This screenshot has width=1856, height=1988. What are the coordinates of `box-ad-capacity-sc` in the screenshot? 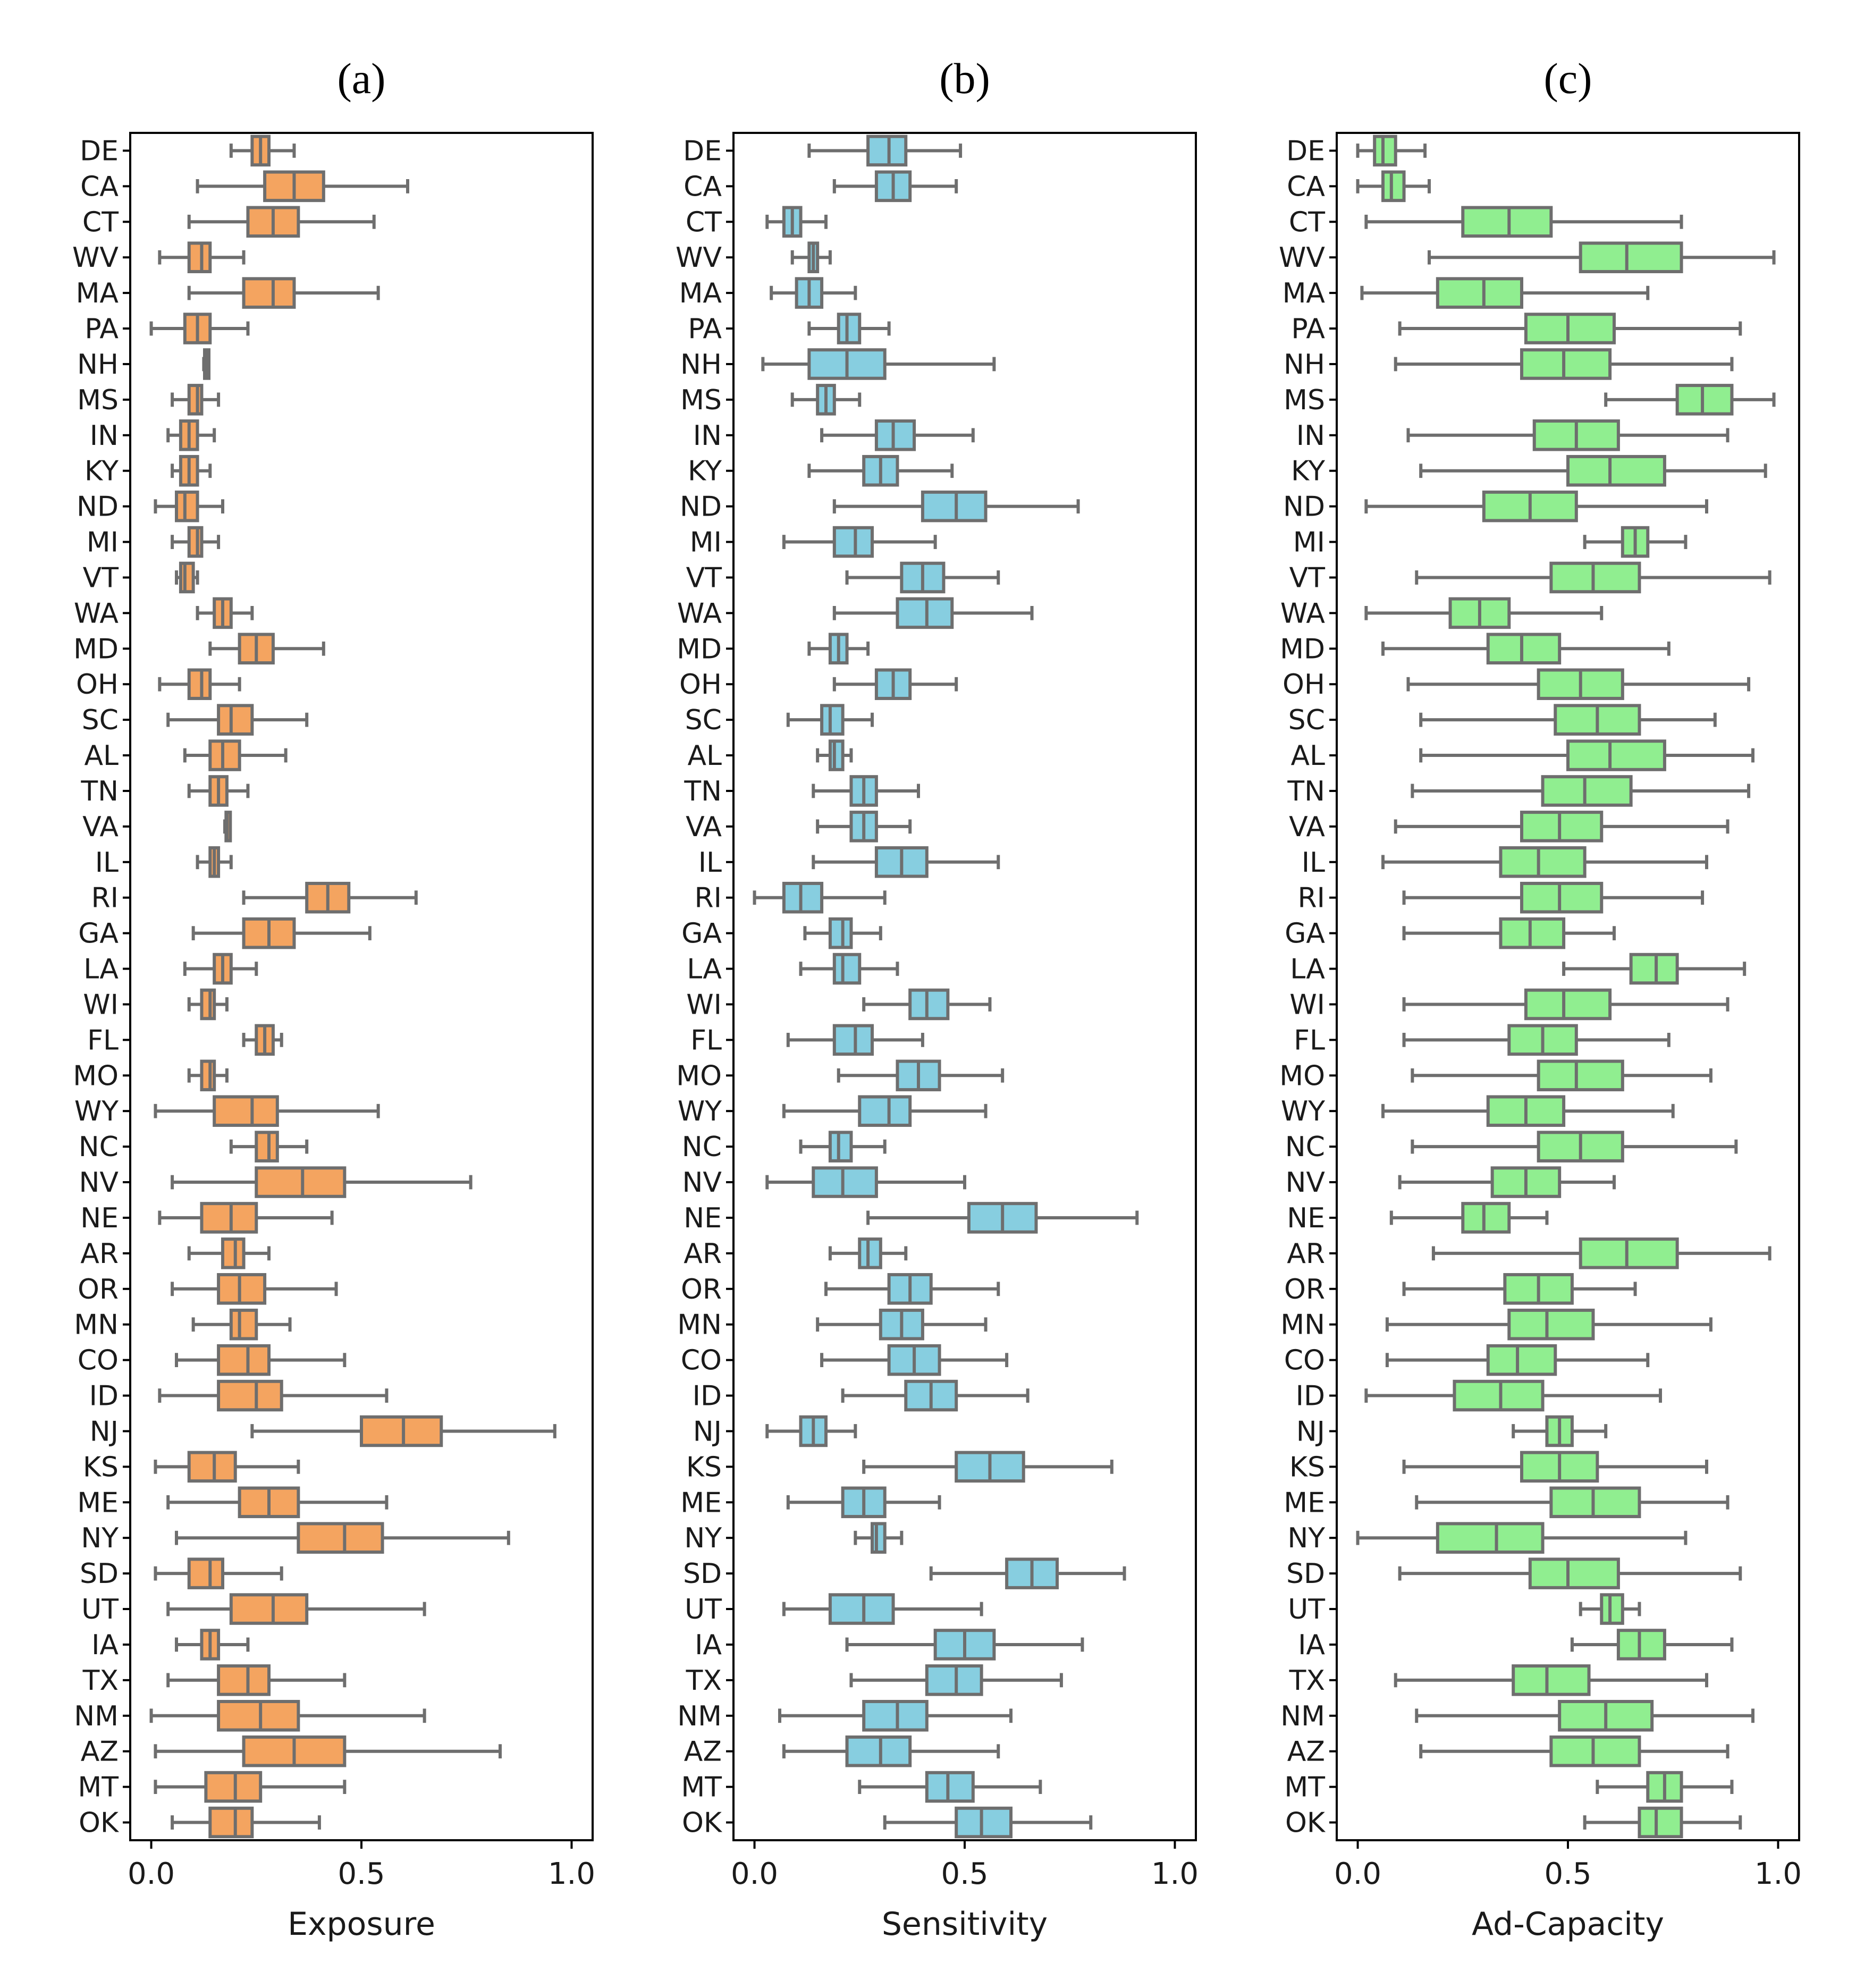 It's located at (1568, 720).